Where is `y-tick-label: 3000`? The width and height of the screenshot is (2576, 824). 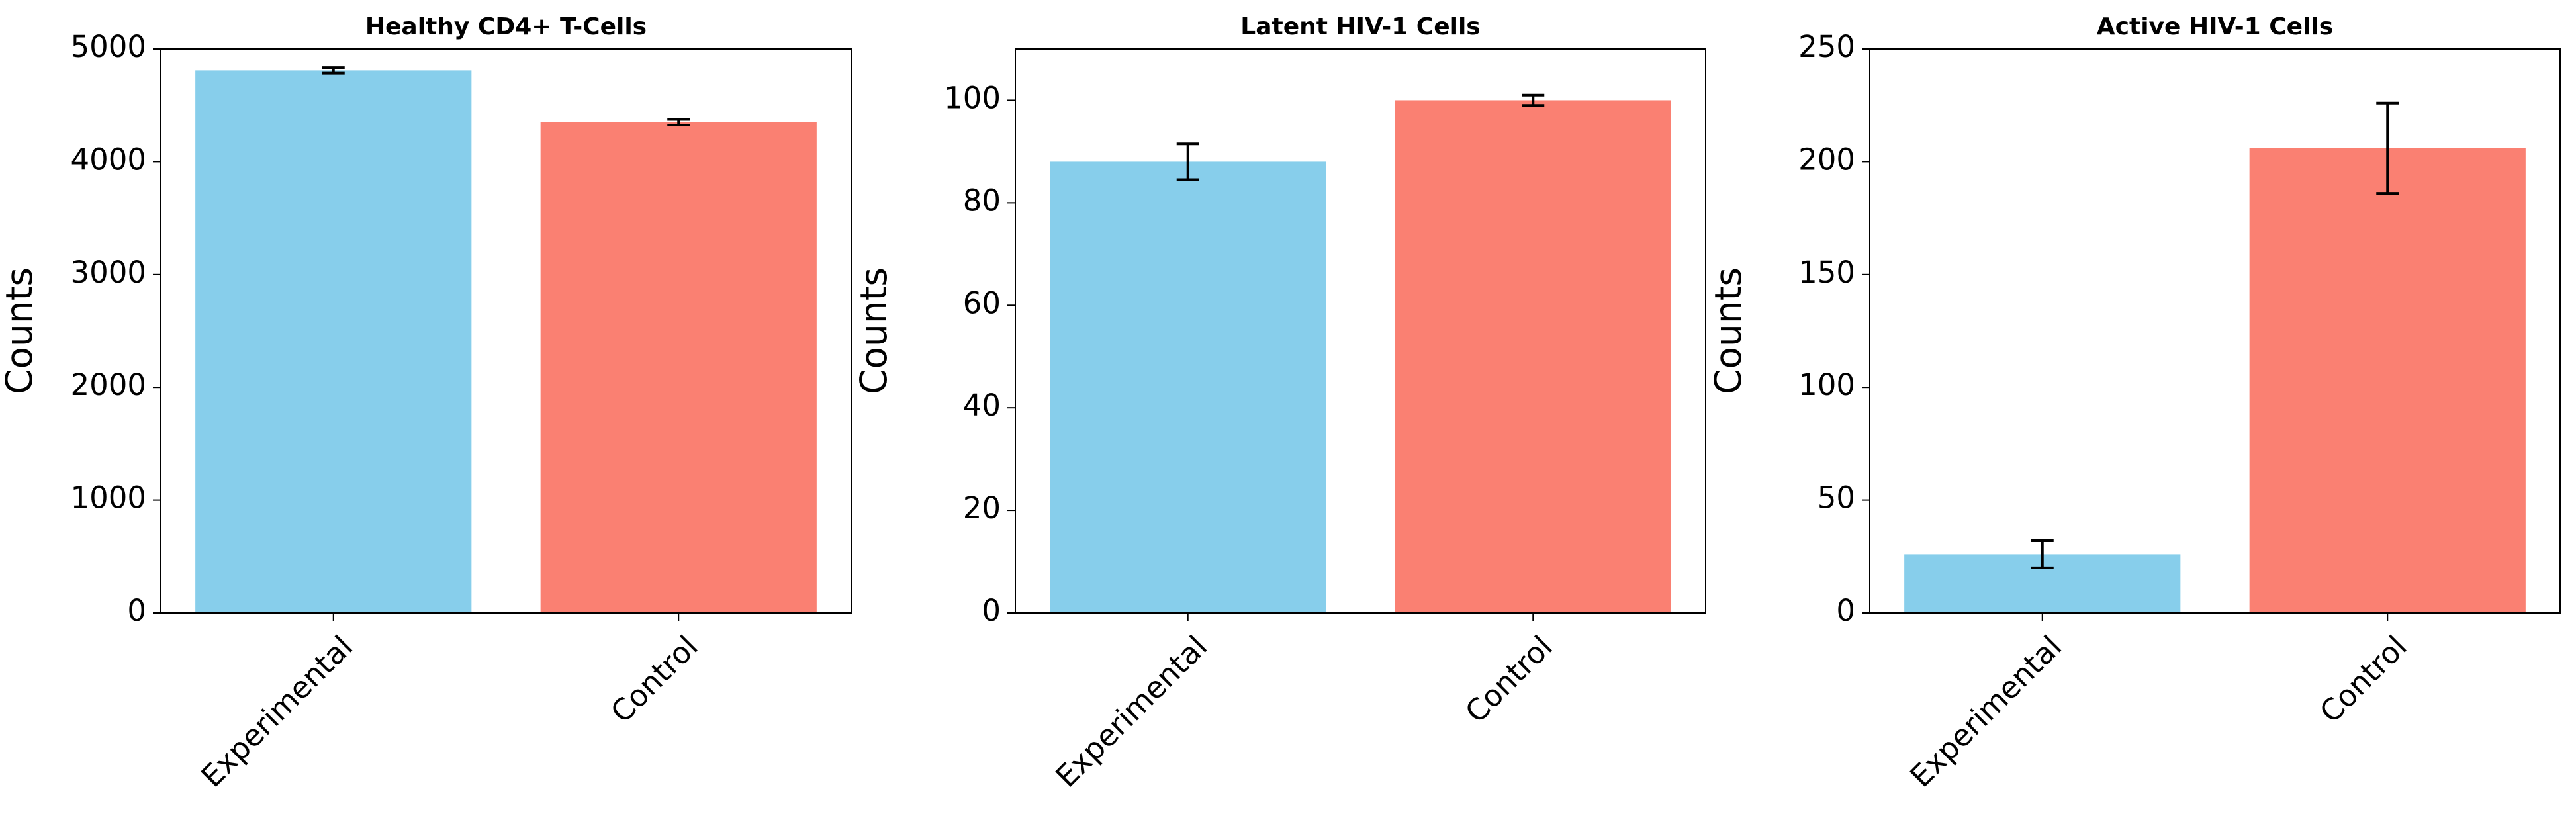
y-tick-label: 3000 is located at coordinates (108, 272).